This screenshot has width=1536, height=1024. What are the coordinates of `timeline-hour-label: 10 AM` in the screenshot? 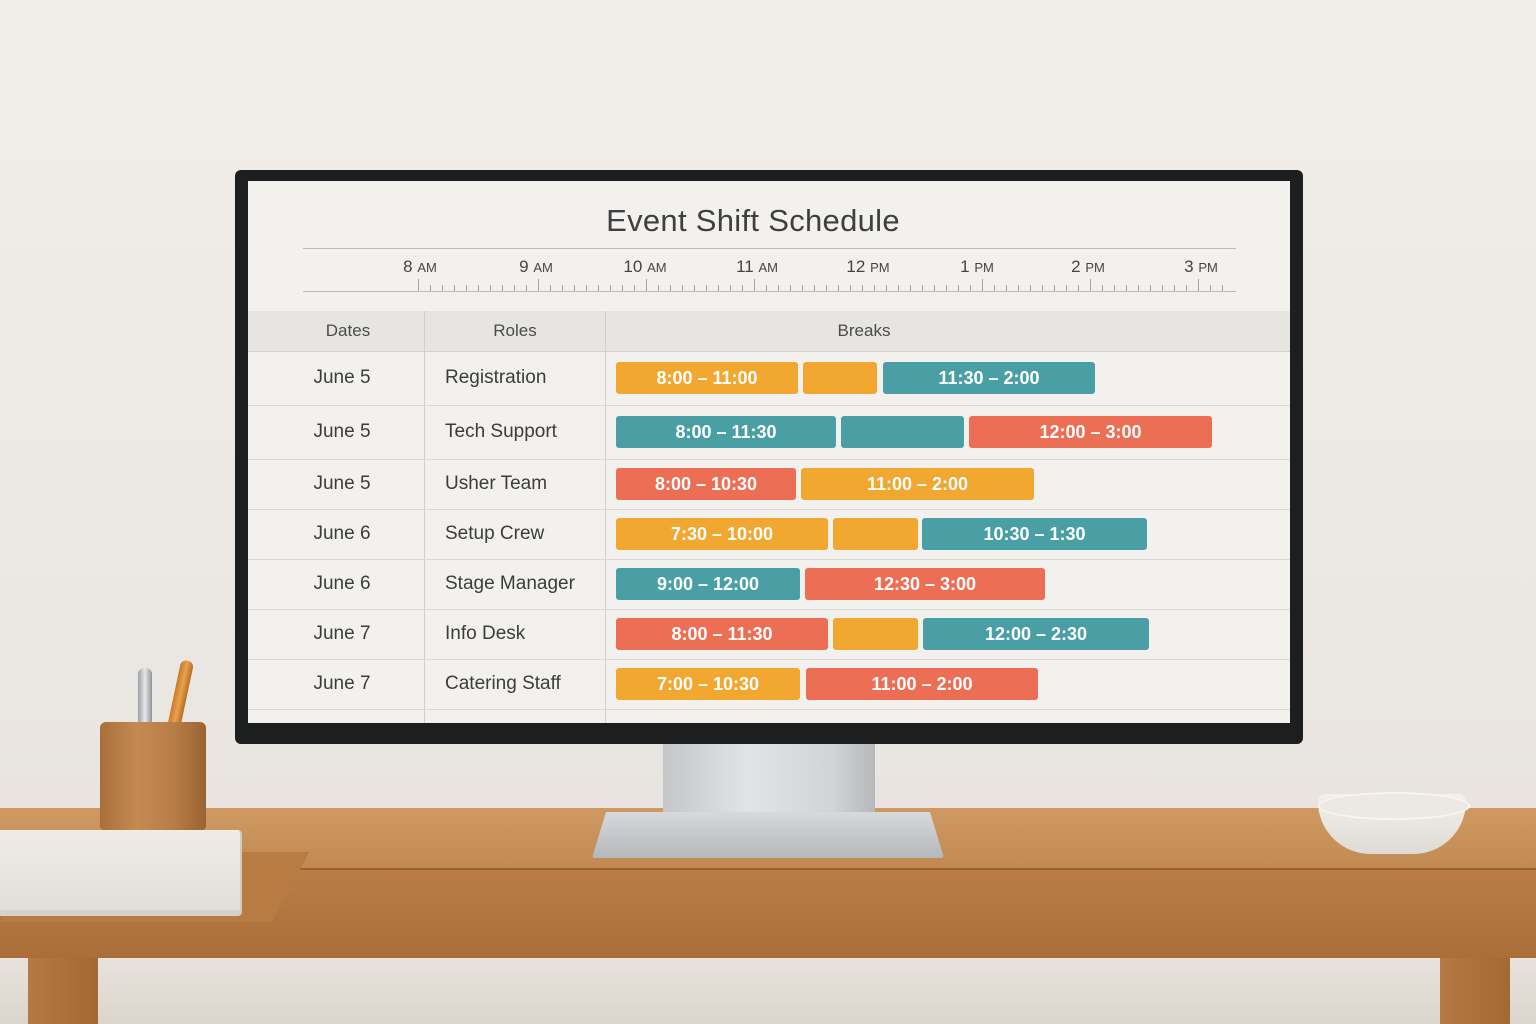 It's located at (644, 267).